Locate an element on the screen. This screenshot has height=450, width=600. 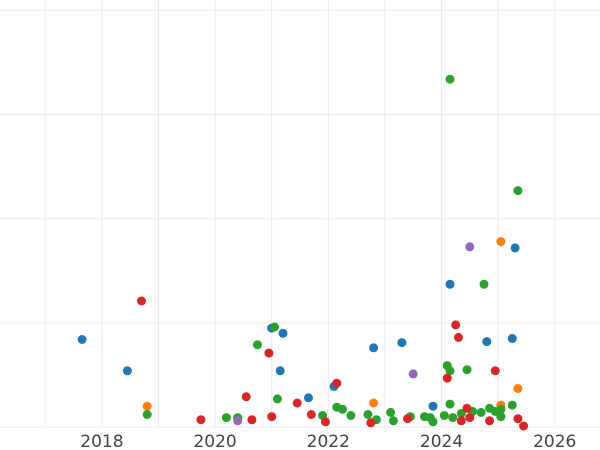
x-tick-label: 2020 is located at coordinates (214, 441).